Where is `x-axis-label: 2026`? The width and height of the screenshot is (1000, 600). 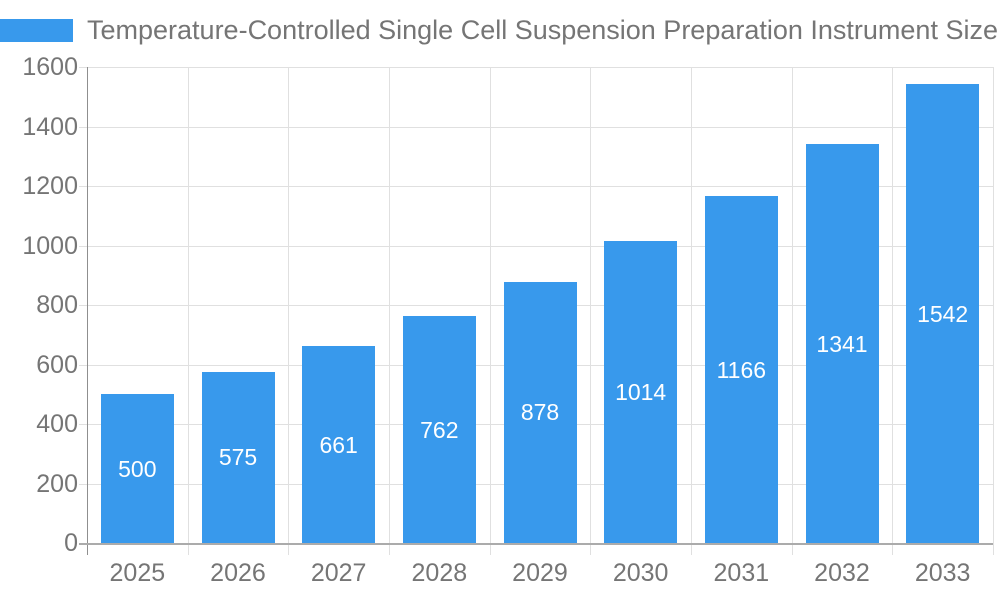 x-axis-label: 2026 is located at coordinates (238, 573).